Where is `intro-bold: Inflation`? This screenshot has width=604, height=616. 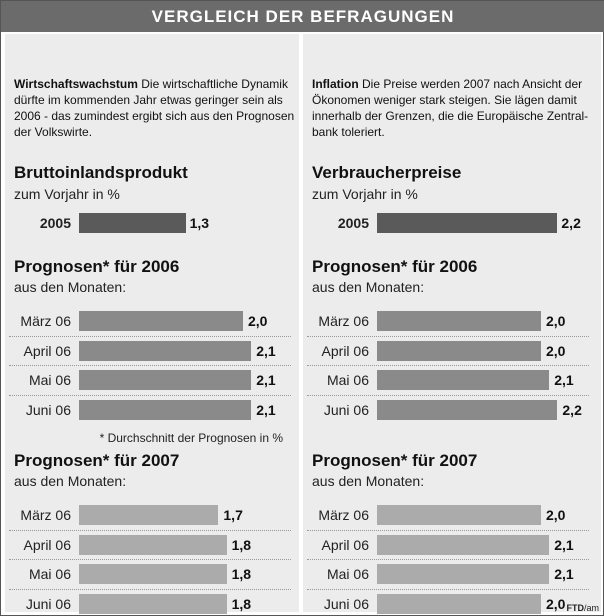
intro-bold: Inflation is located at coordinates (335, 84).